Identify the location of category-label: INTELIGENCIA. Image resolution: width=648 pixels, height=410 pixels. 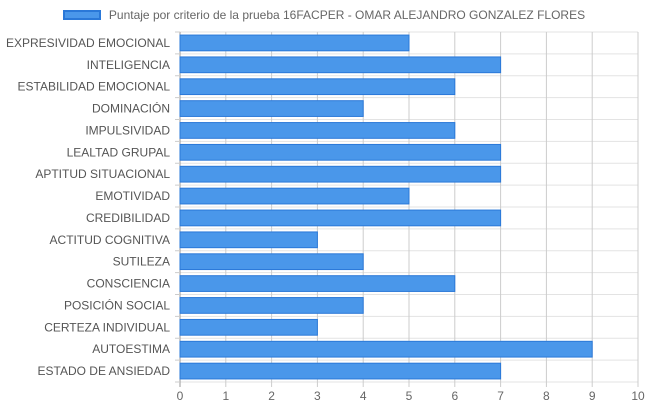
(128, 65).